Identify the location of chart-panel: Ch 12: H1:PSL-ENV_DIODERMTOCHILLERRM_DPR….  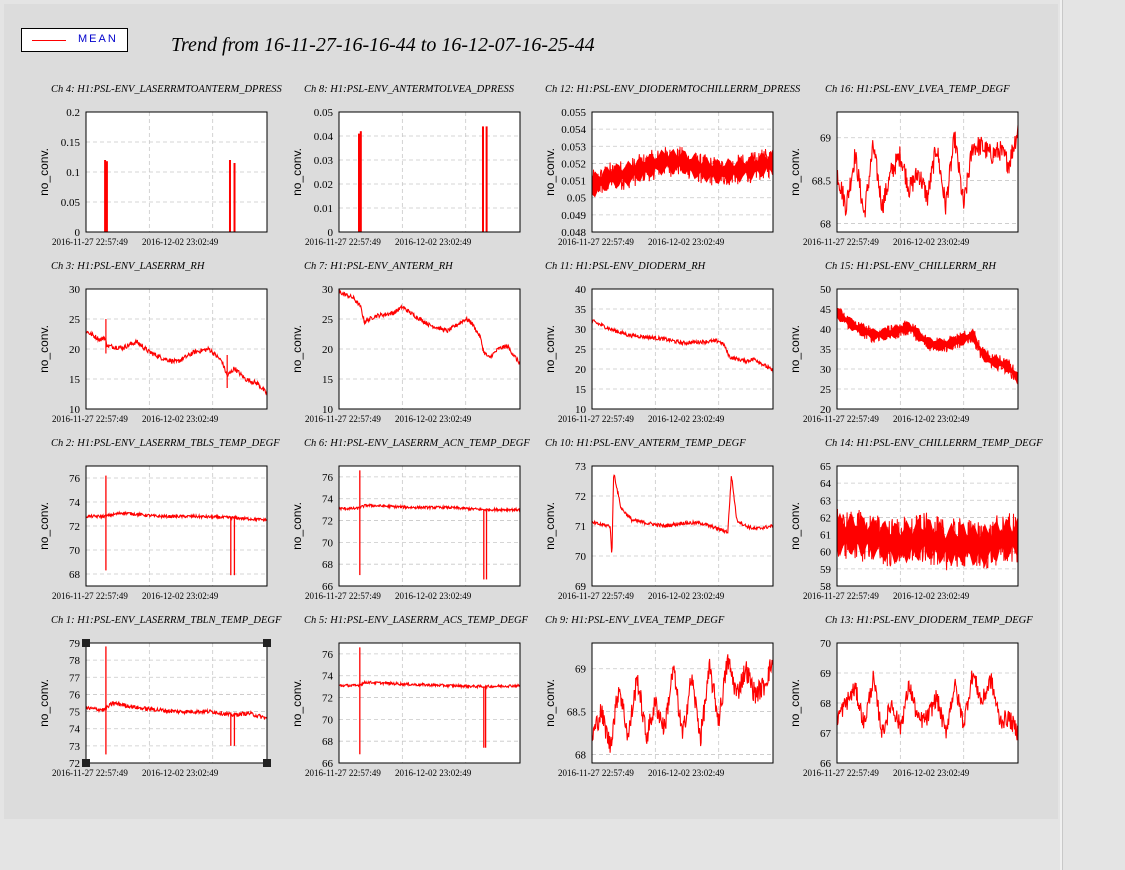
(672, 165).